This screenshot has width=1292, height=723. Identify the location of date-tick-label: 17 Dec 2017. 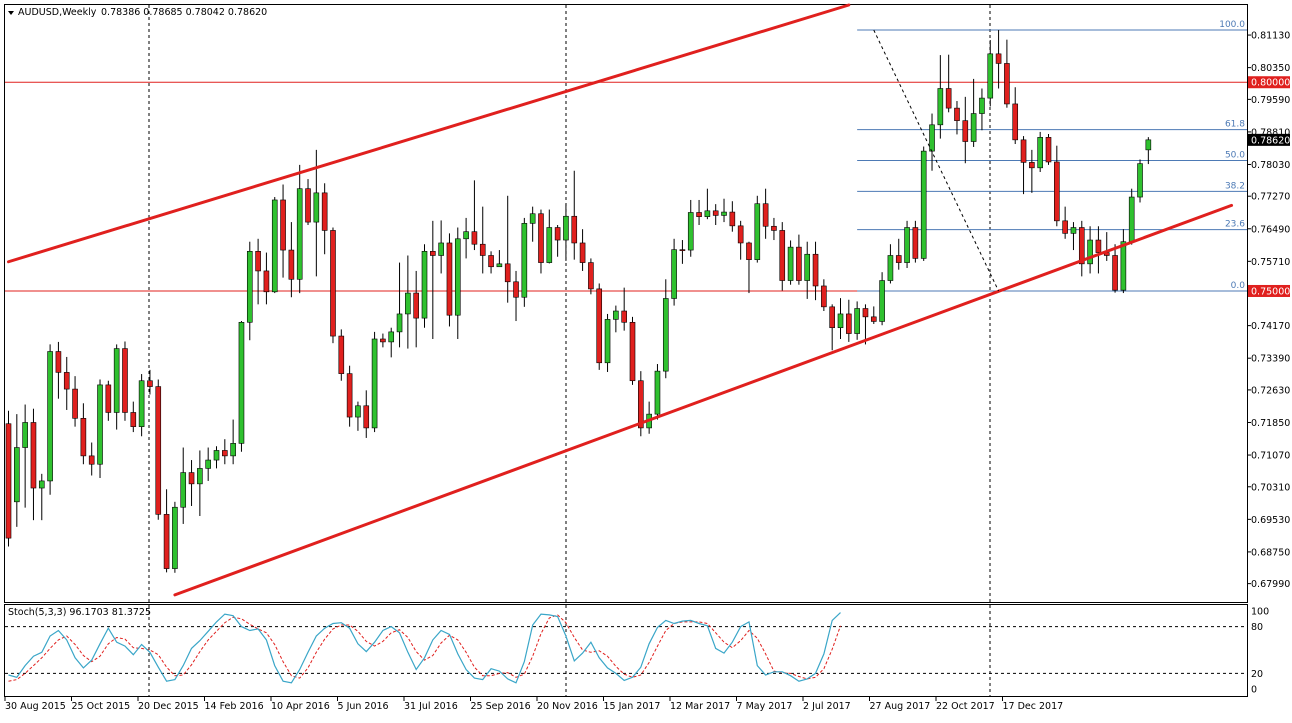
(1033, 706).